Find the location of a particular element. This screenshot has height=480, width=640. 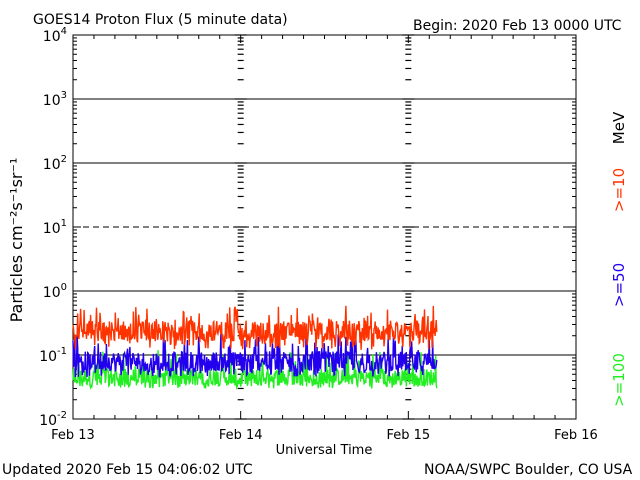

y-axis-title: Particles cm⁻²s⁻¹sr⁻¹ is located at coordinates (16, 240).